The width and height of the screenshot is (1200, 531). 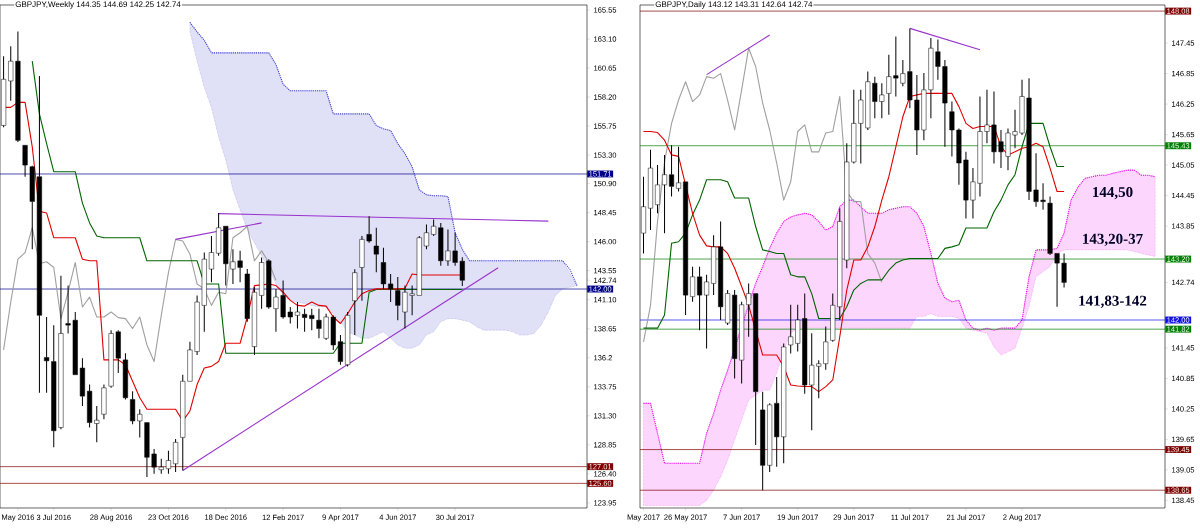 I want to click on annotation: 141,83-142, so click(x=1113, y=301).